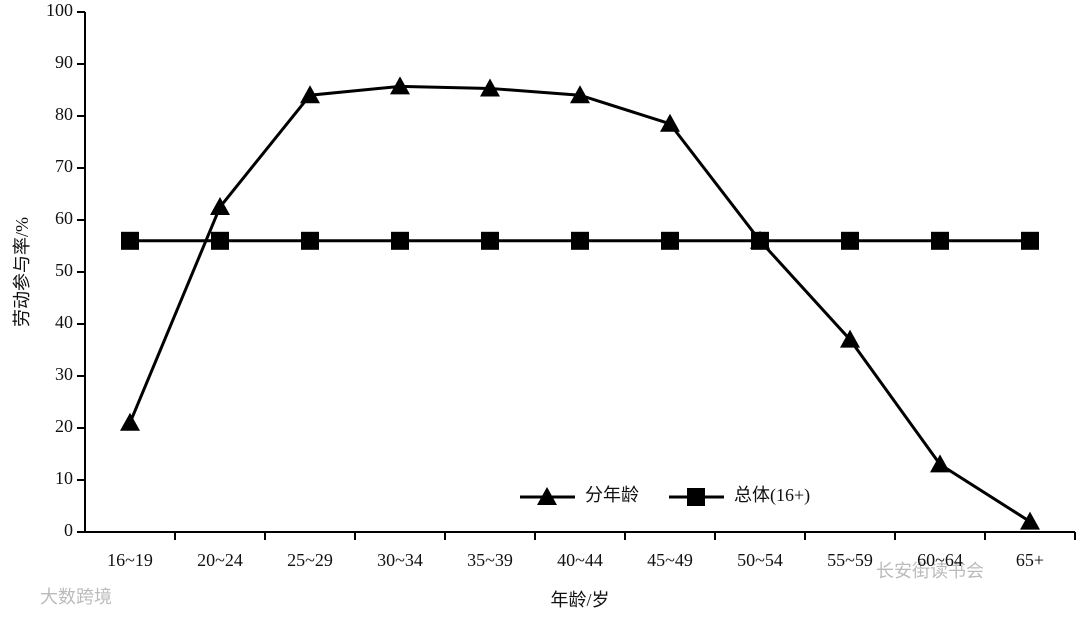  I want to click on x-tick-label: 35~39, so click(490, 560).